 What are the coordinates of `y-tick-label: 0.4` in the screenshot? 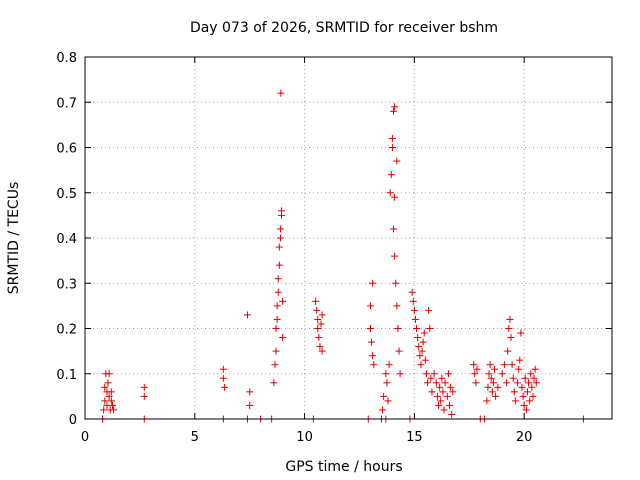 It's located at (66, 239).